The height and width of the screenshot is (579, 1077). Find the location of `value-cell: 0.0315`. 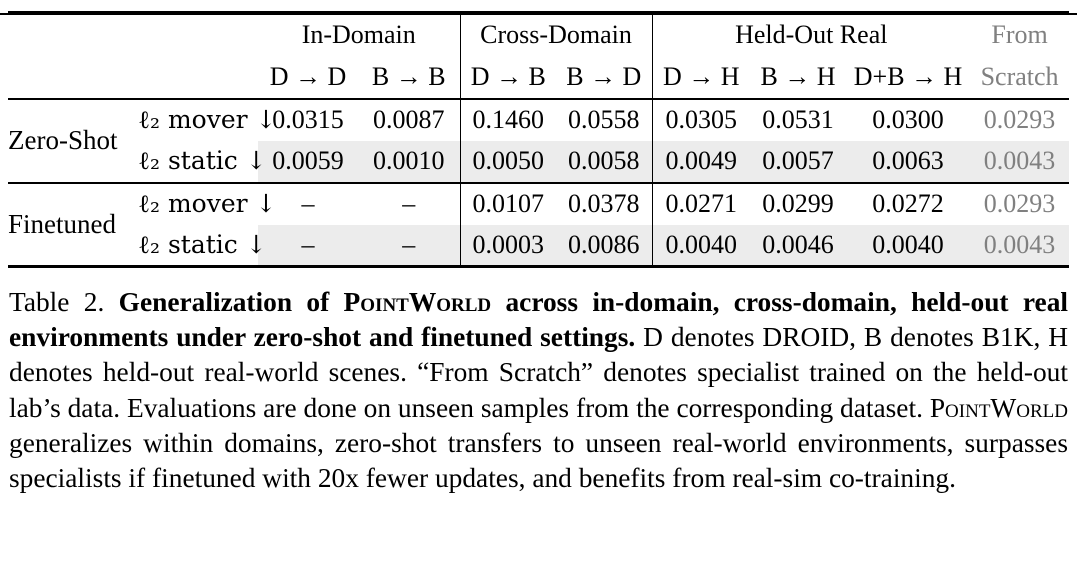

value-cell: 0.0315 is located at coordinates (308, 119).